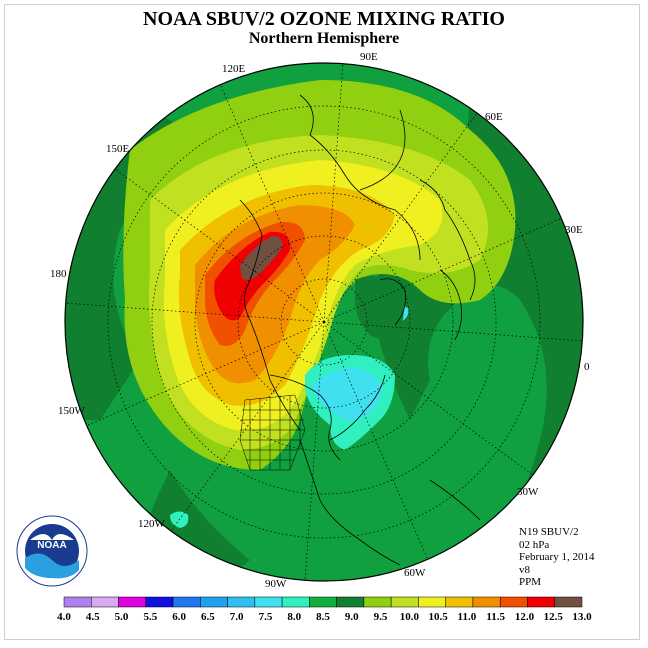 The height and width of the screenshot is (648, 648). What do you see at coordinates (234, 69) in the screenshot?
I see `lon-label-120e: 120E` at bounding box center [234, 69].